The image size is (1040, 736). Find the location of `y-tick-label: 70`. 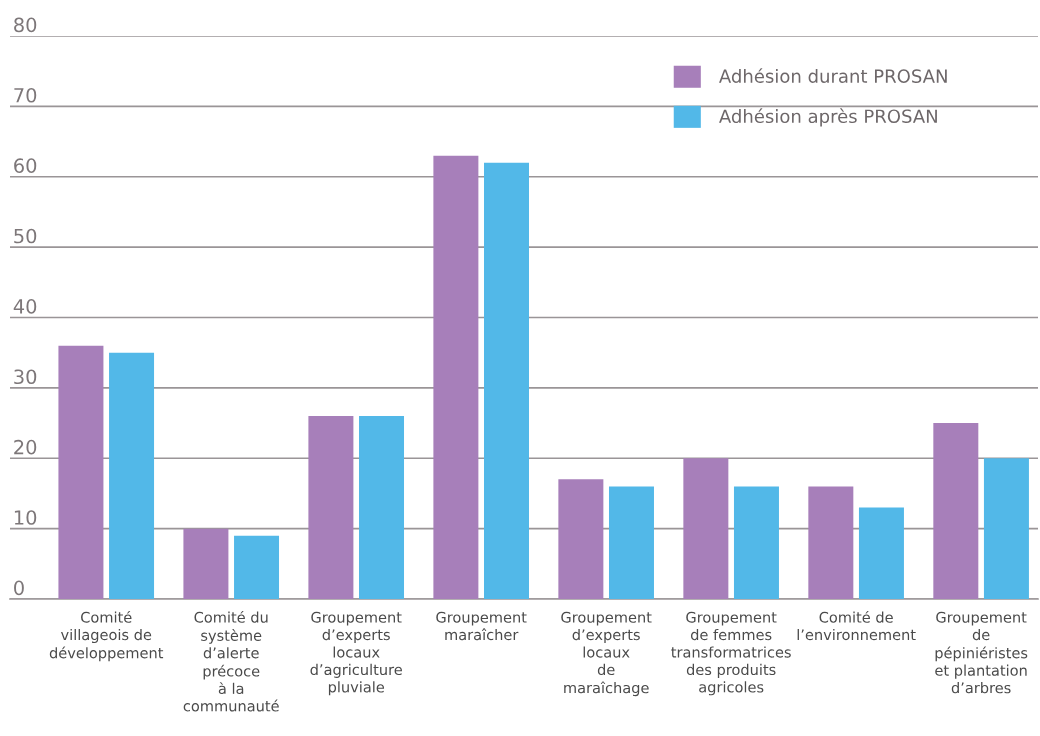

y-tick-label: 70 is located at coordinates (25, 95).